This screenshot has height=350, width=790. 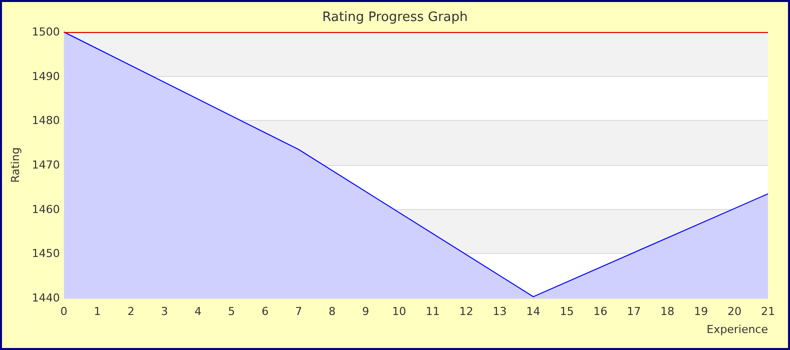 What do you see at coordinates (164, 311) in the screenshot?
I see `x-tick-label: 3` at bounding box center [164, 311].